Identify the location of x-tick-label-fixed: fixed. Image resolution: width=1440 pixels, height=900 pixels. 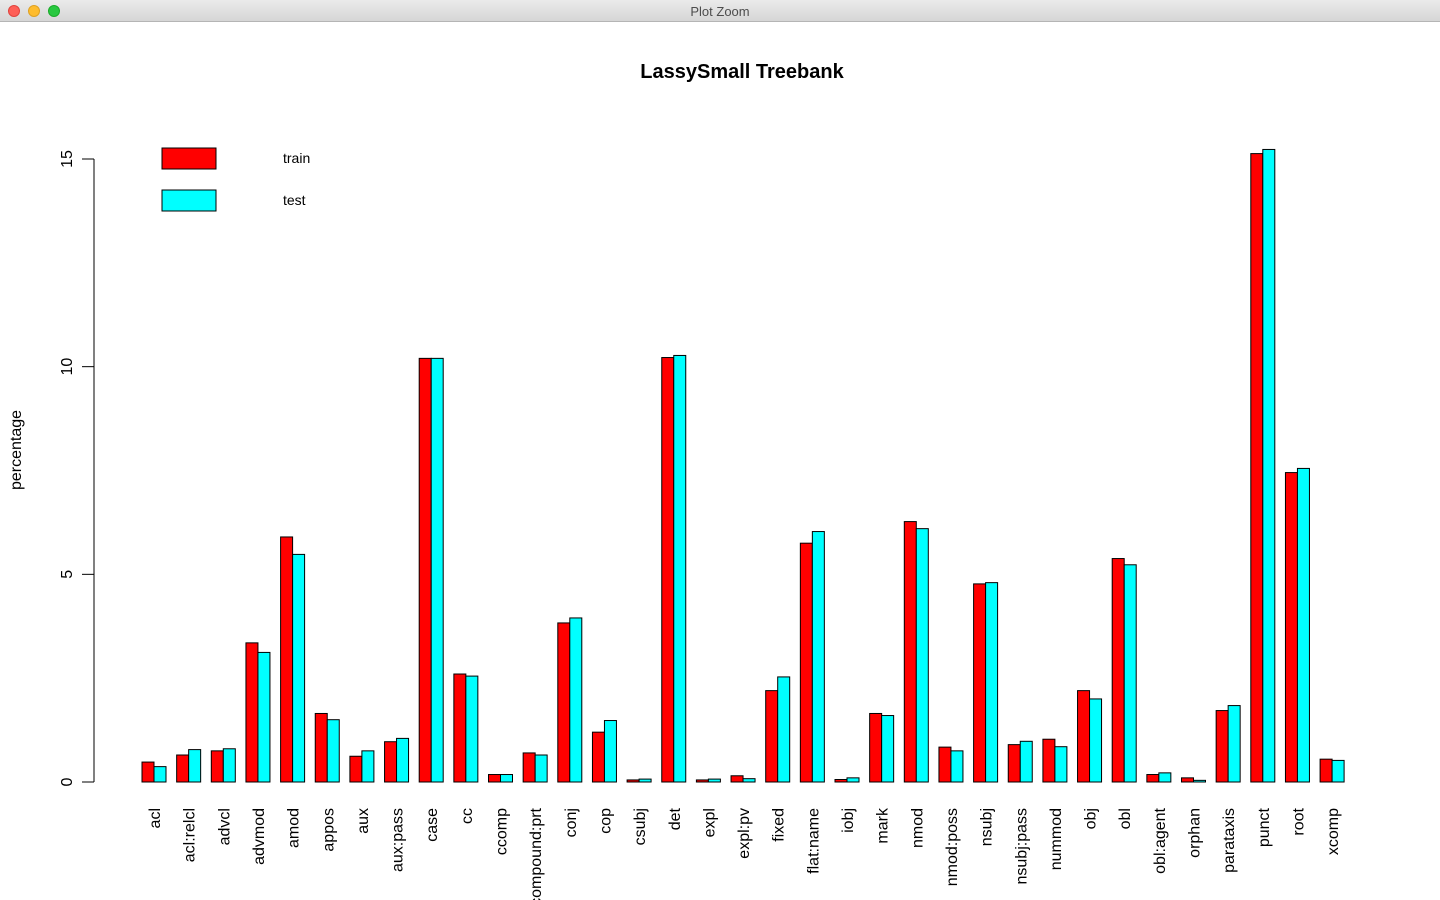
(779, 825).